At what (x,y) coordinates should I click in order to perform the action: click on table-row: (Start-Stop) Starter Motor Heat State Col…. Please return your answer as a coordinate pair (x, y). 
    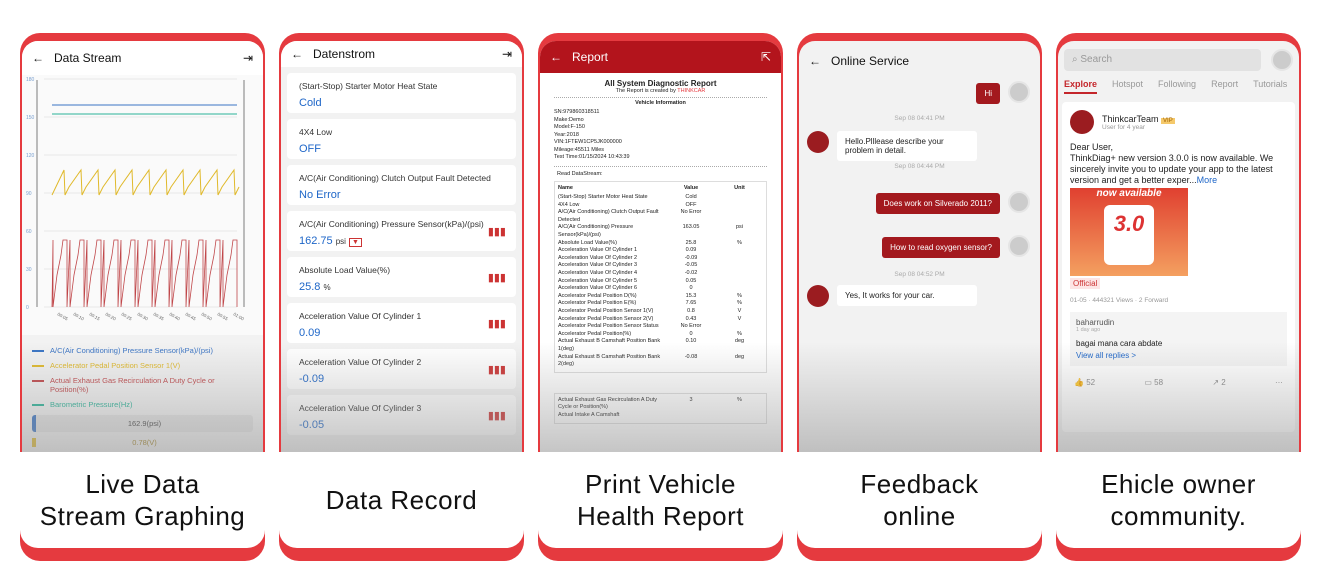
    Looking at the image, I should click on (627, 197).